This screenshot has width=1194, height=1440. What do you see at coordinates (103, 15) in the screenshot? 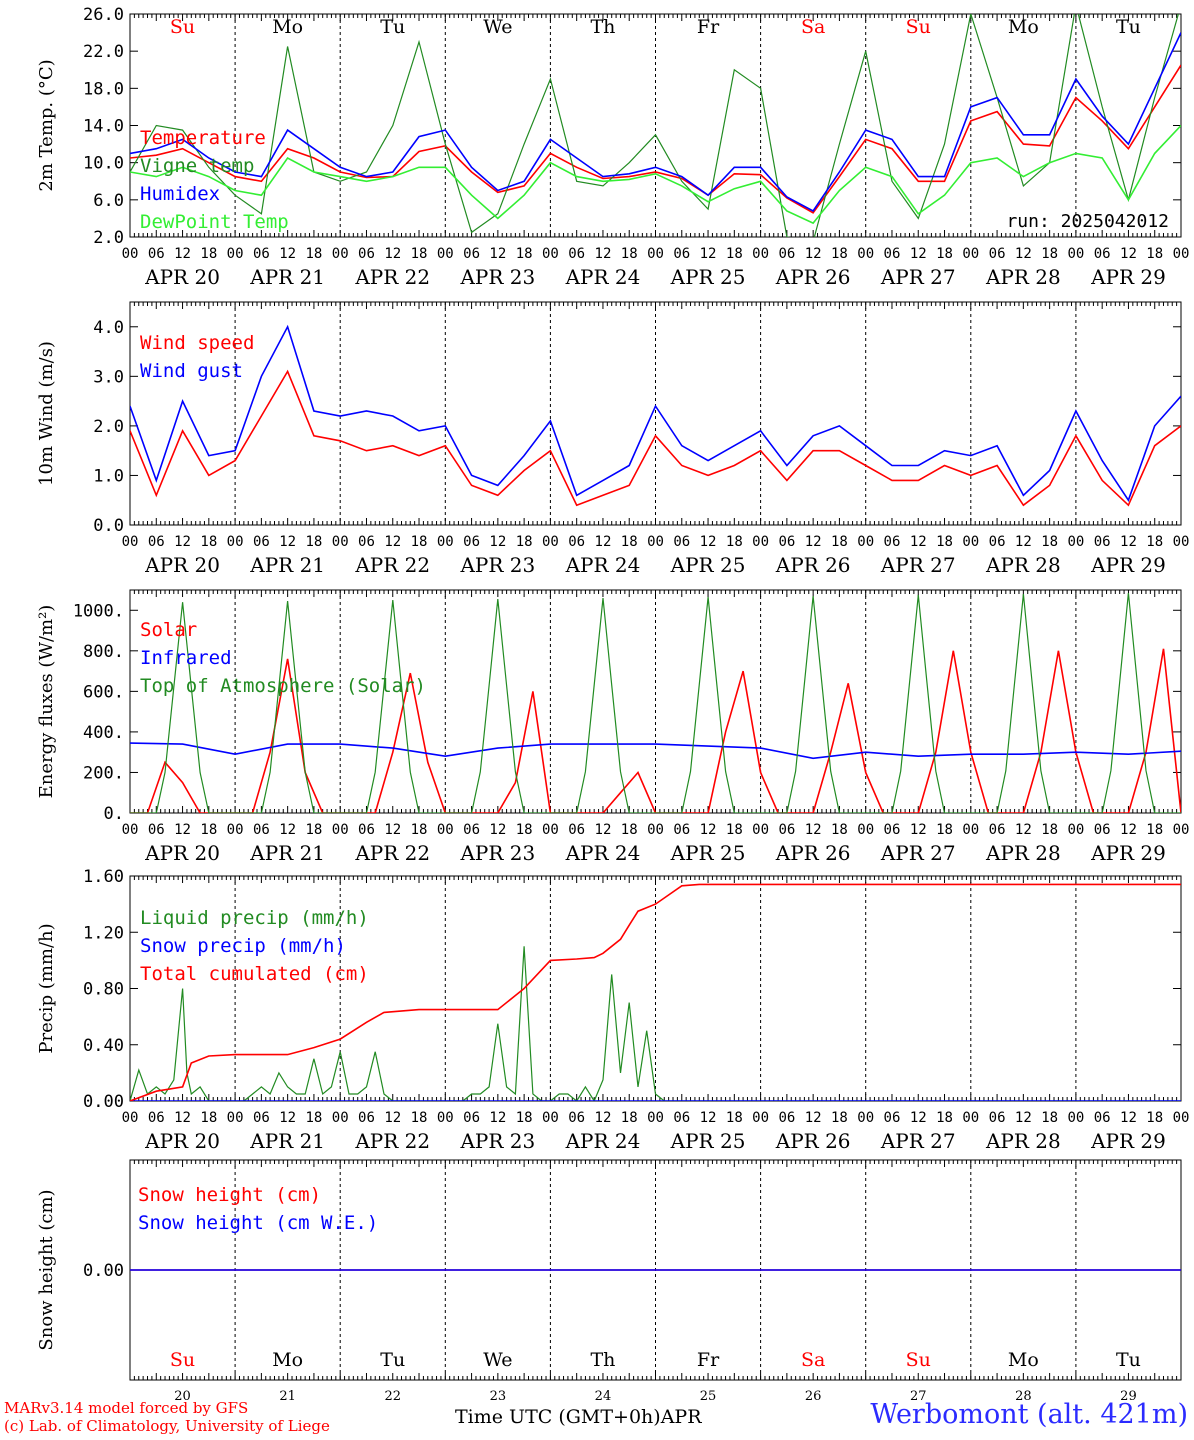
I see `y-tick-label: 26.0` at bounding box center [103, 15].